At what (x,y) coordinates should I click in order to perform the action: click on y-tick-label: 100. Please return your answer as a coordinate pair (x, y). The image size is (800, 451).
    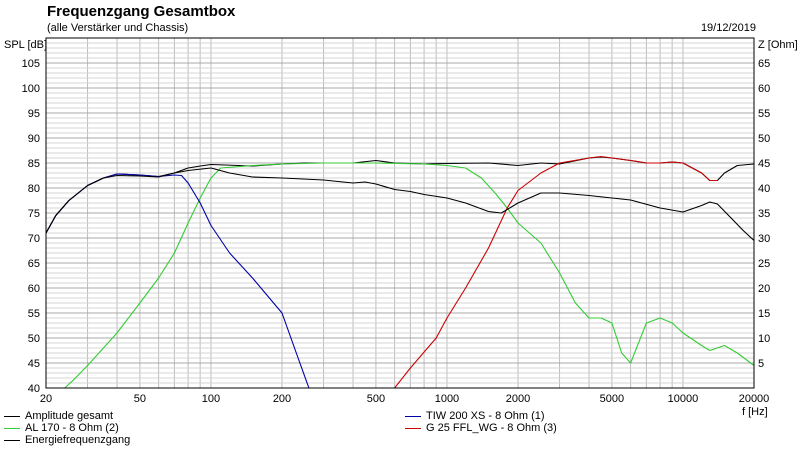
    Looking at the image, I should click on (31, 89).